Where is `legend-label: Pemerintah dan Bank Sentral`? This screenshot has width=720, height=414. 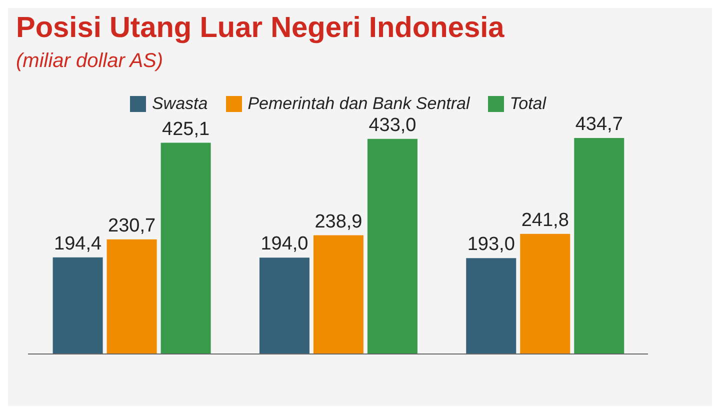 legend-label: Pemerintah dan Bank Sentral is located at coordinates (358, 104).